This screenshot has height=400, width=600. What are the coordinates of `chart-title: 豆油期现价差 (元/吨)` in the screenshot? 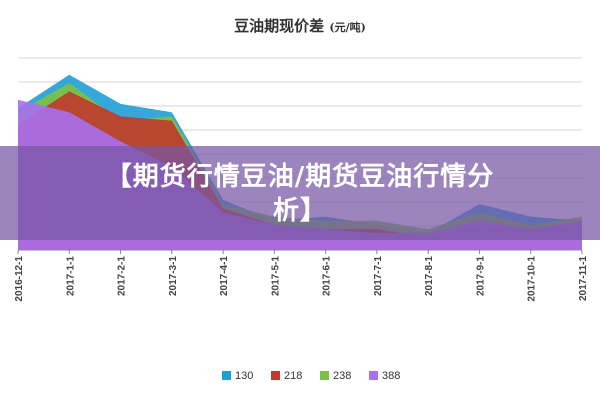 It's located at (300, 26).